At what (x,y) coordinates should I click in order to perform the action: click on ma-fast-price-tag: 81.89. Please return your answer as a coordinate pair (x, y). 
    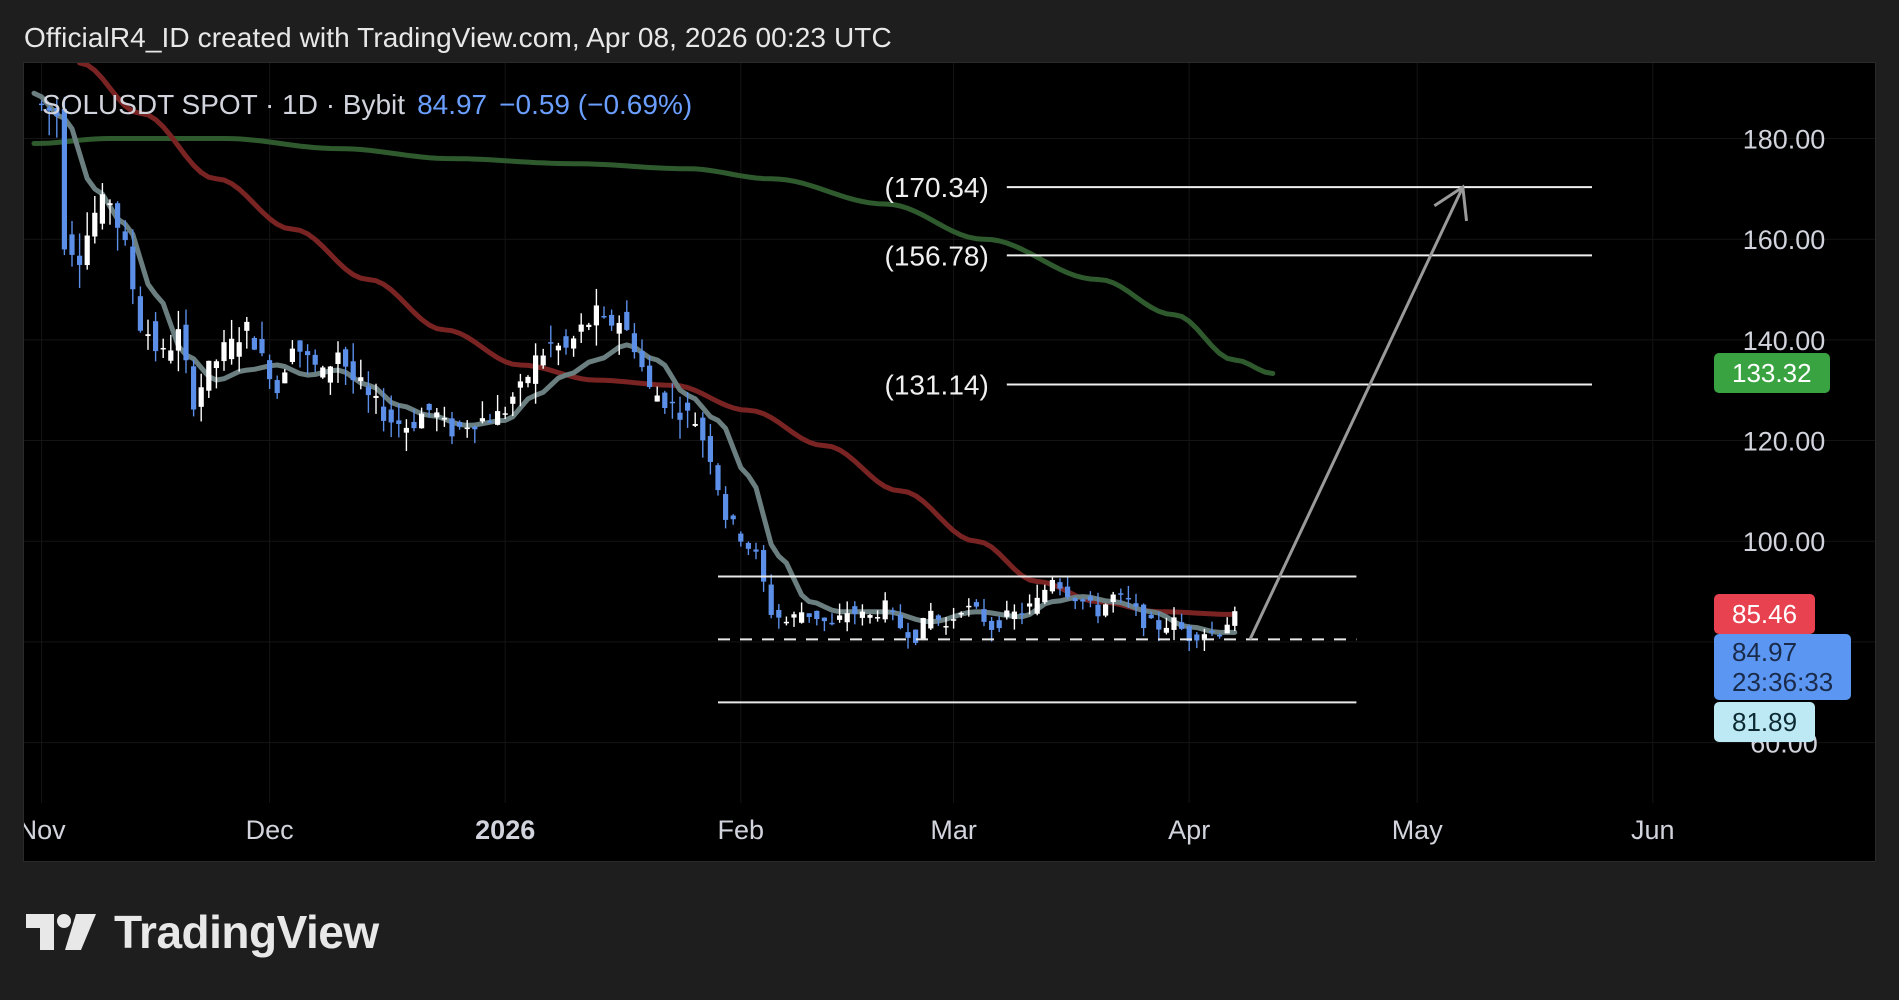
    Looking at the image, I should click on (1765, 722).